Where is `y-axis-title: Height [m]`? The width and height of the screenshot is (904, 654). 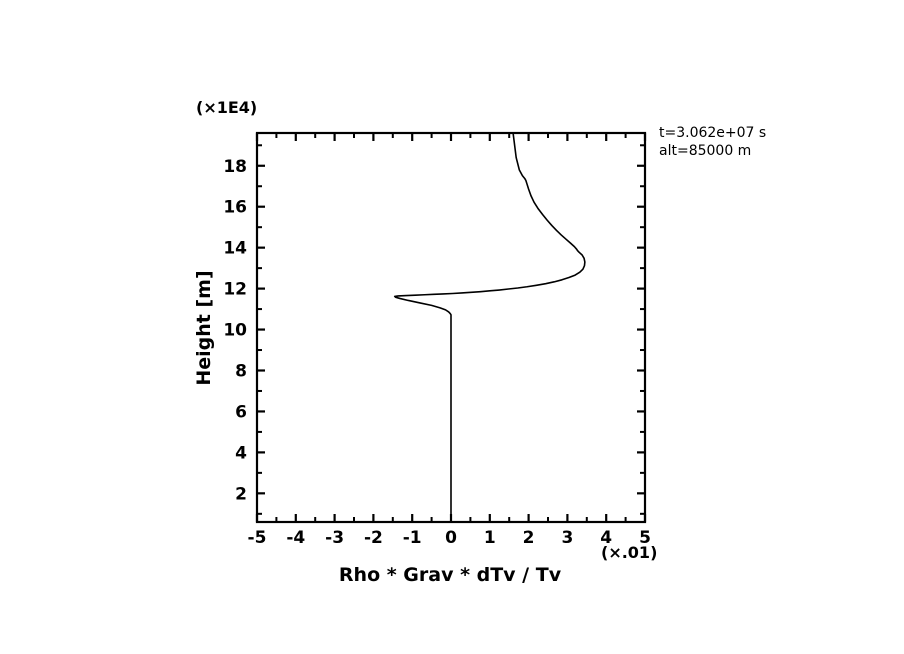
y-axis-title: Height [m] is located at coordinates (204, 327).